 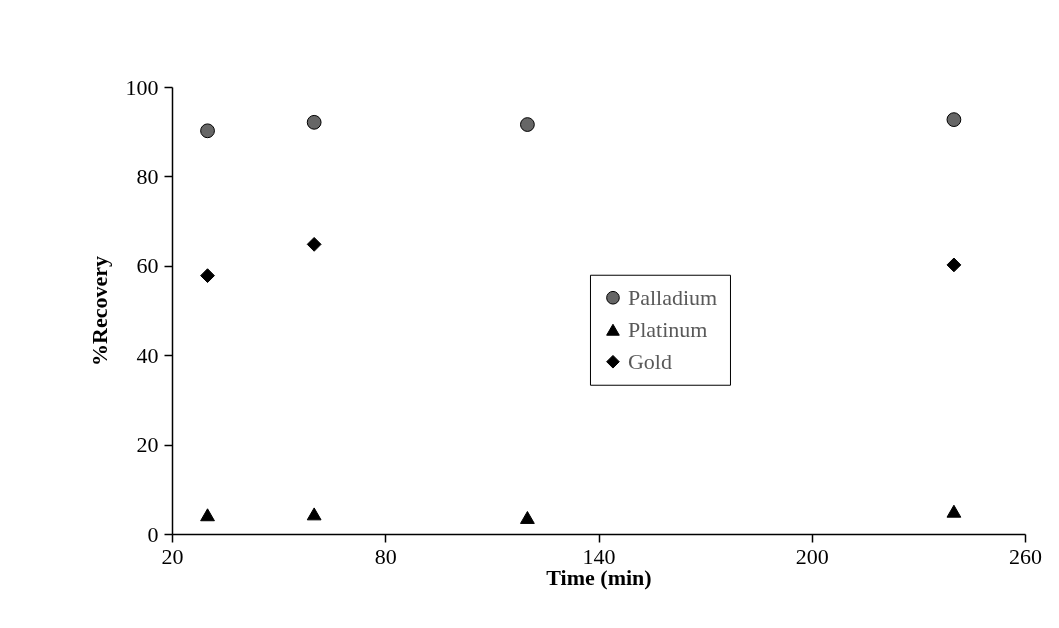 What do you see at coordinates (147, 266) in the screenshot?
I see `y-tick-label: 60` at bounding box center [147, 266].